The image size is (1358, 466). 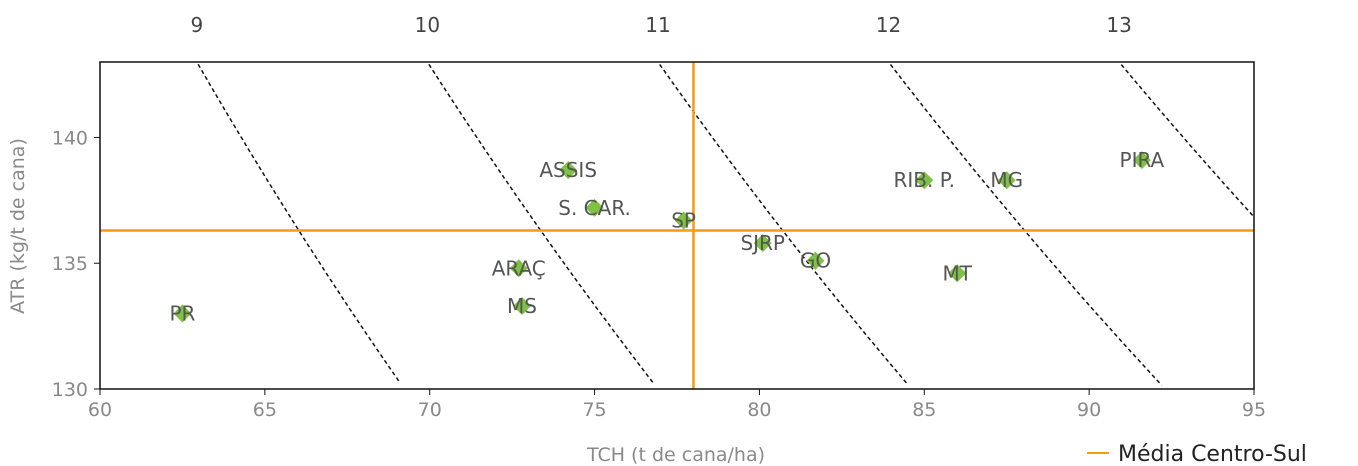 I want to click on point-marker-ms, so click(x=522, y=305).